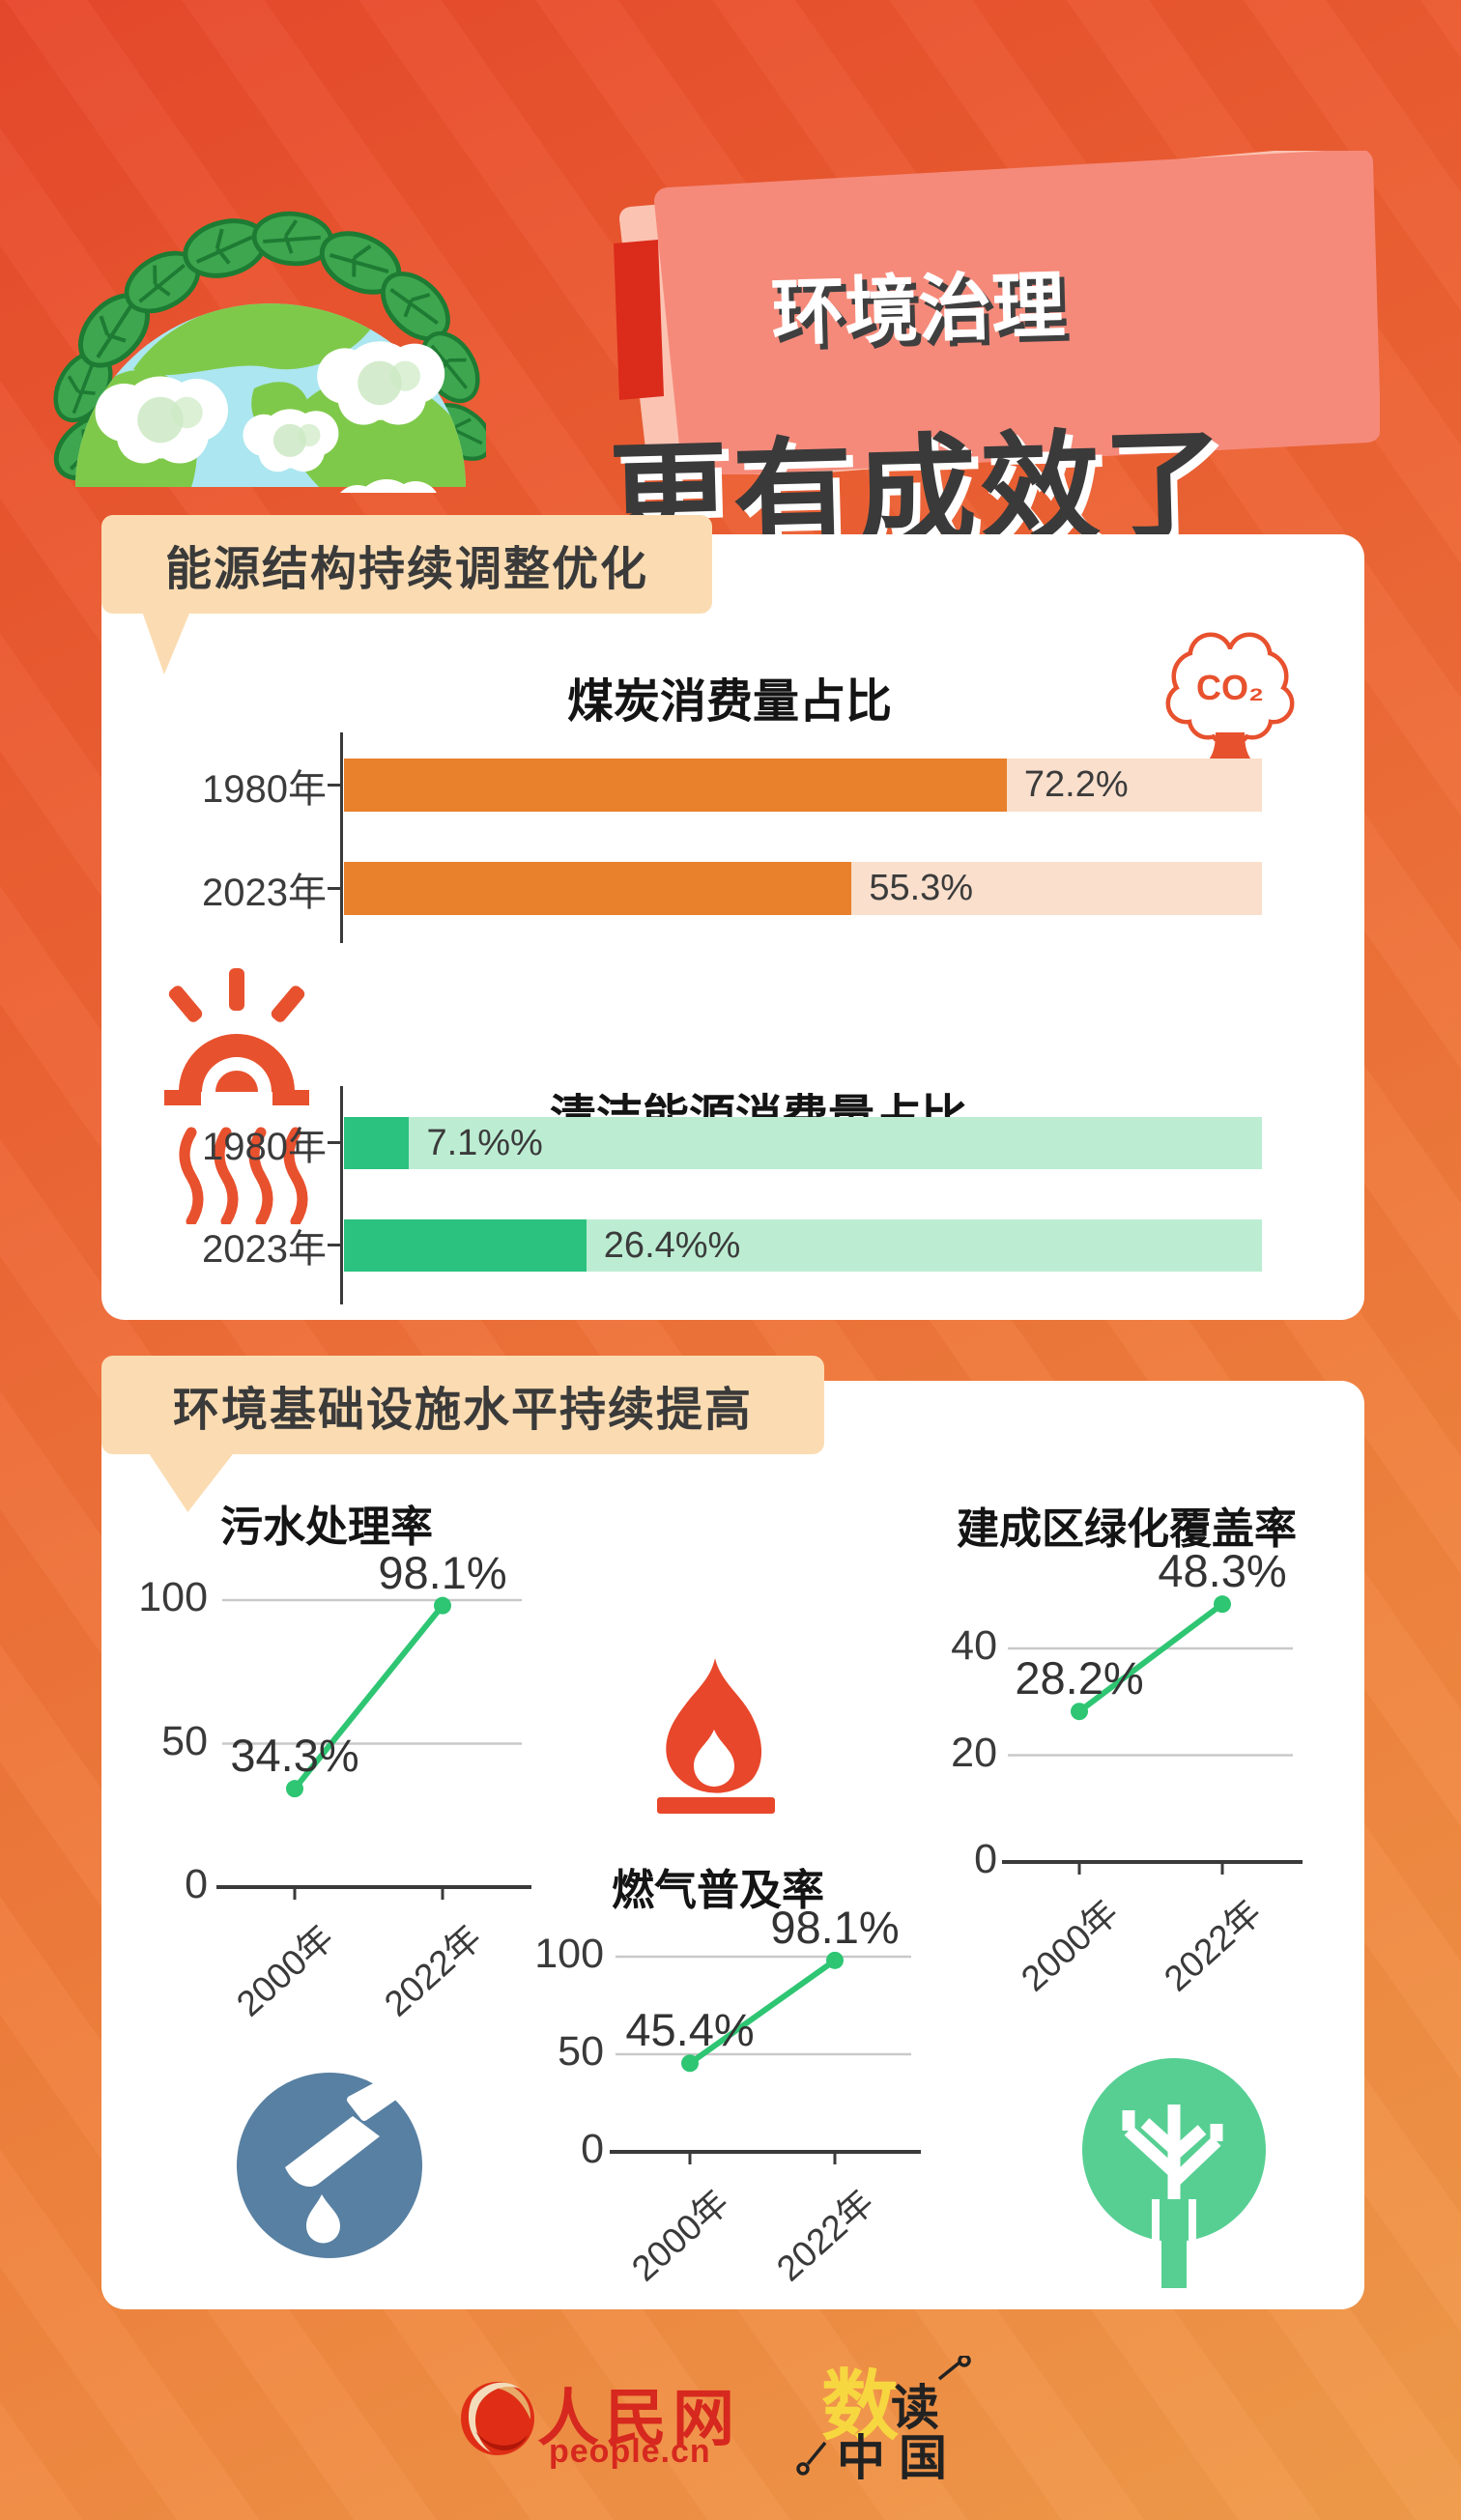 This screenshot has height=2520, width=1461. What do you see at coordinates (630, 2451) in the screenshot?
I see `people-cn-domain-text: people.cn` at bounding box center [630, 2451].